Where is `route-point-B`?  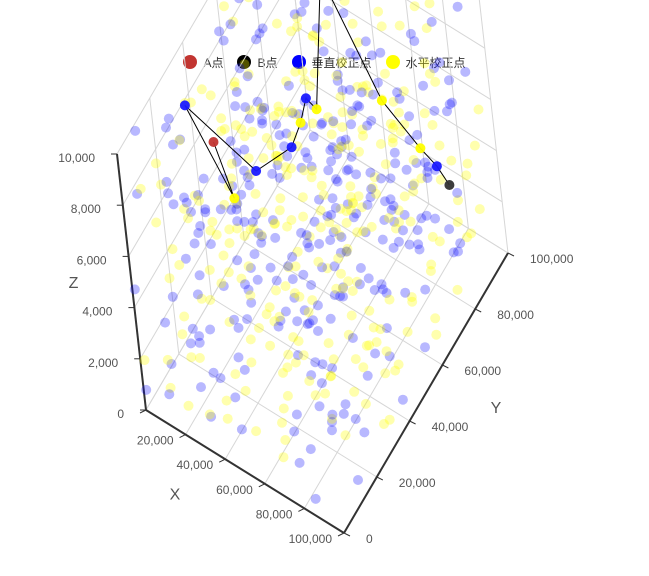
route-point-B is located at coordinates (449, 185).